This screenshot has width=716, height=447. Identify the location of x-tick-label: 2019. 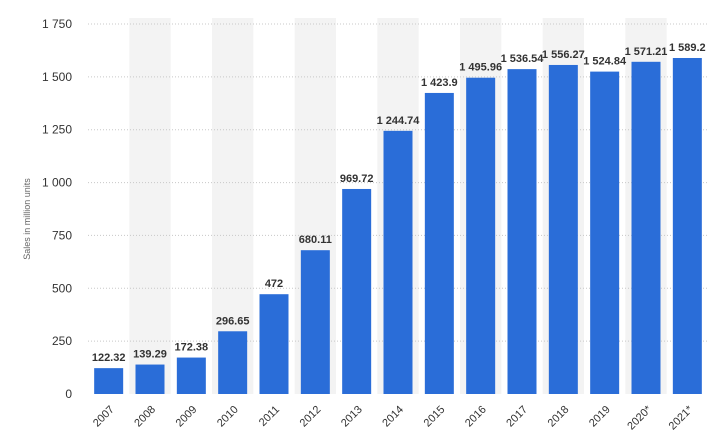
(600, 417).